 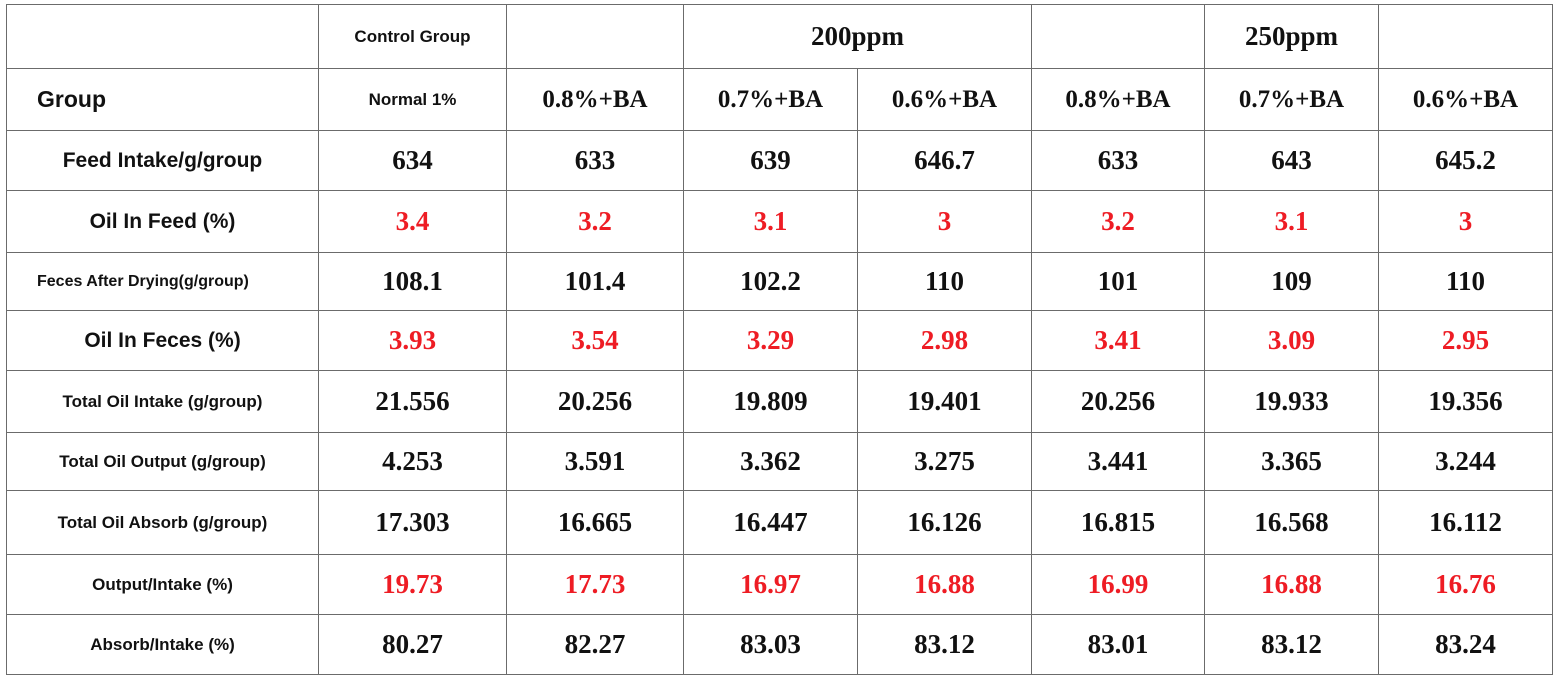 What do you see at coordinates (1465, 401) in the screenshot?
I see `table-cell: 19.356` at bounding box center [1465, 401].